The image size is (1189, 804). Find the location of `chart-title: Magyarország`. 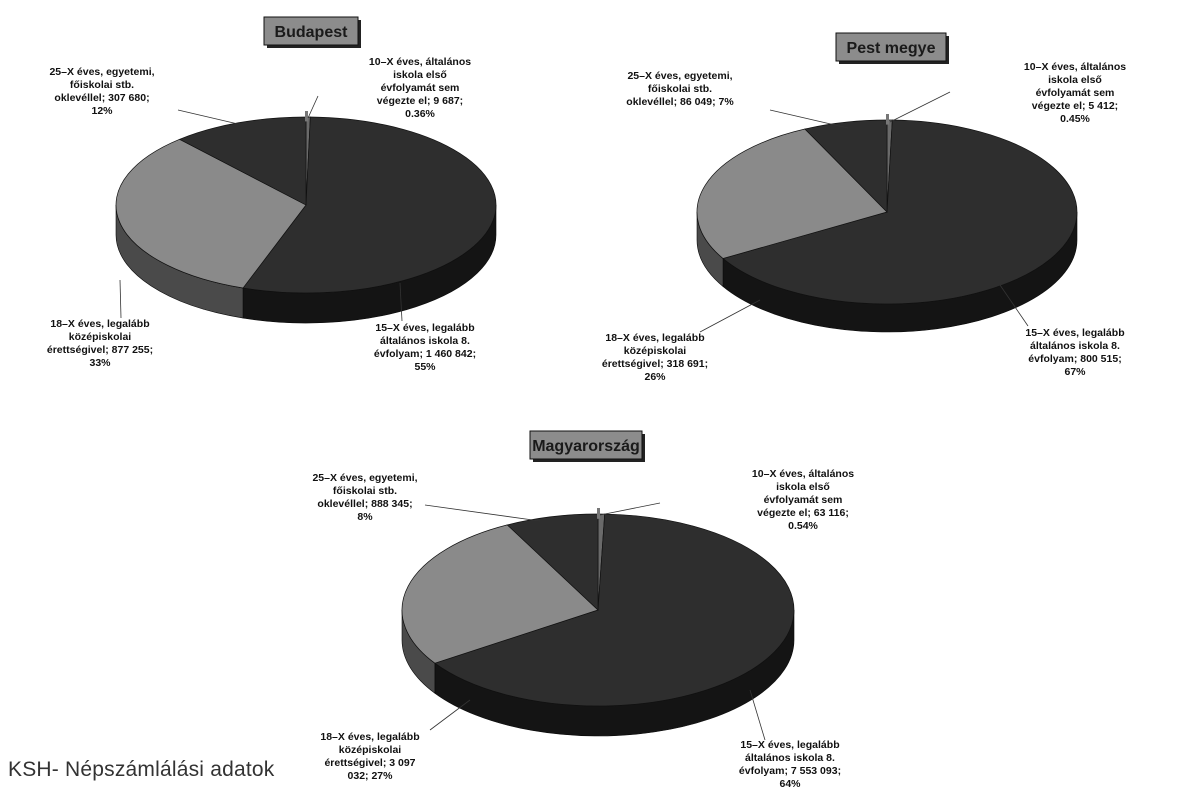

chart-title: Magyarország is located at coordinates (586, 446).